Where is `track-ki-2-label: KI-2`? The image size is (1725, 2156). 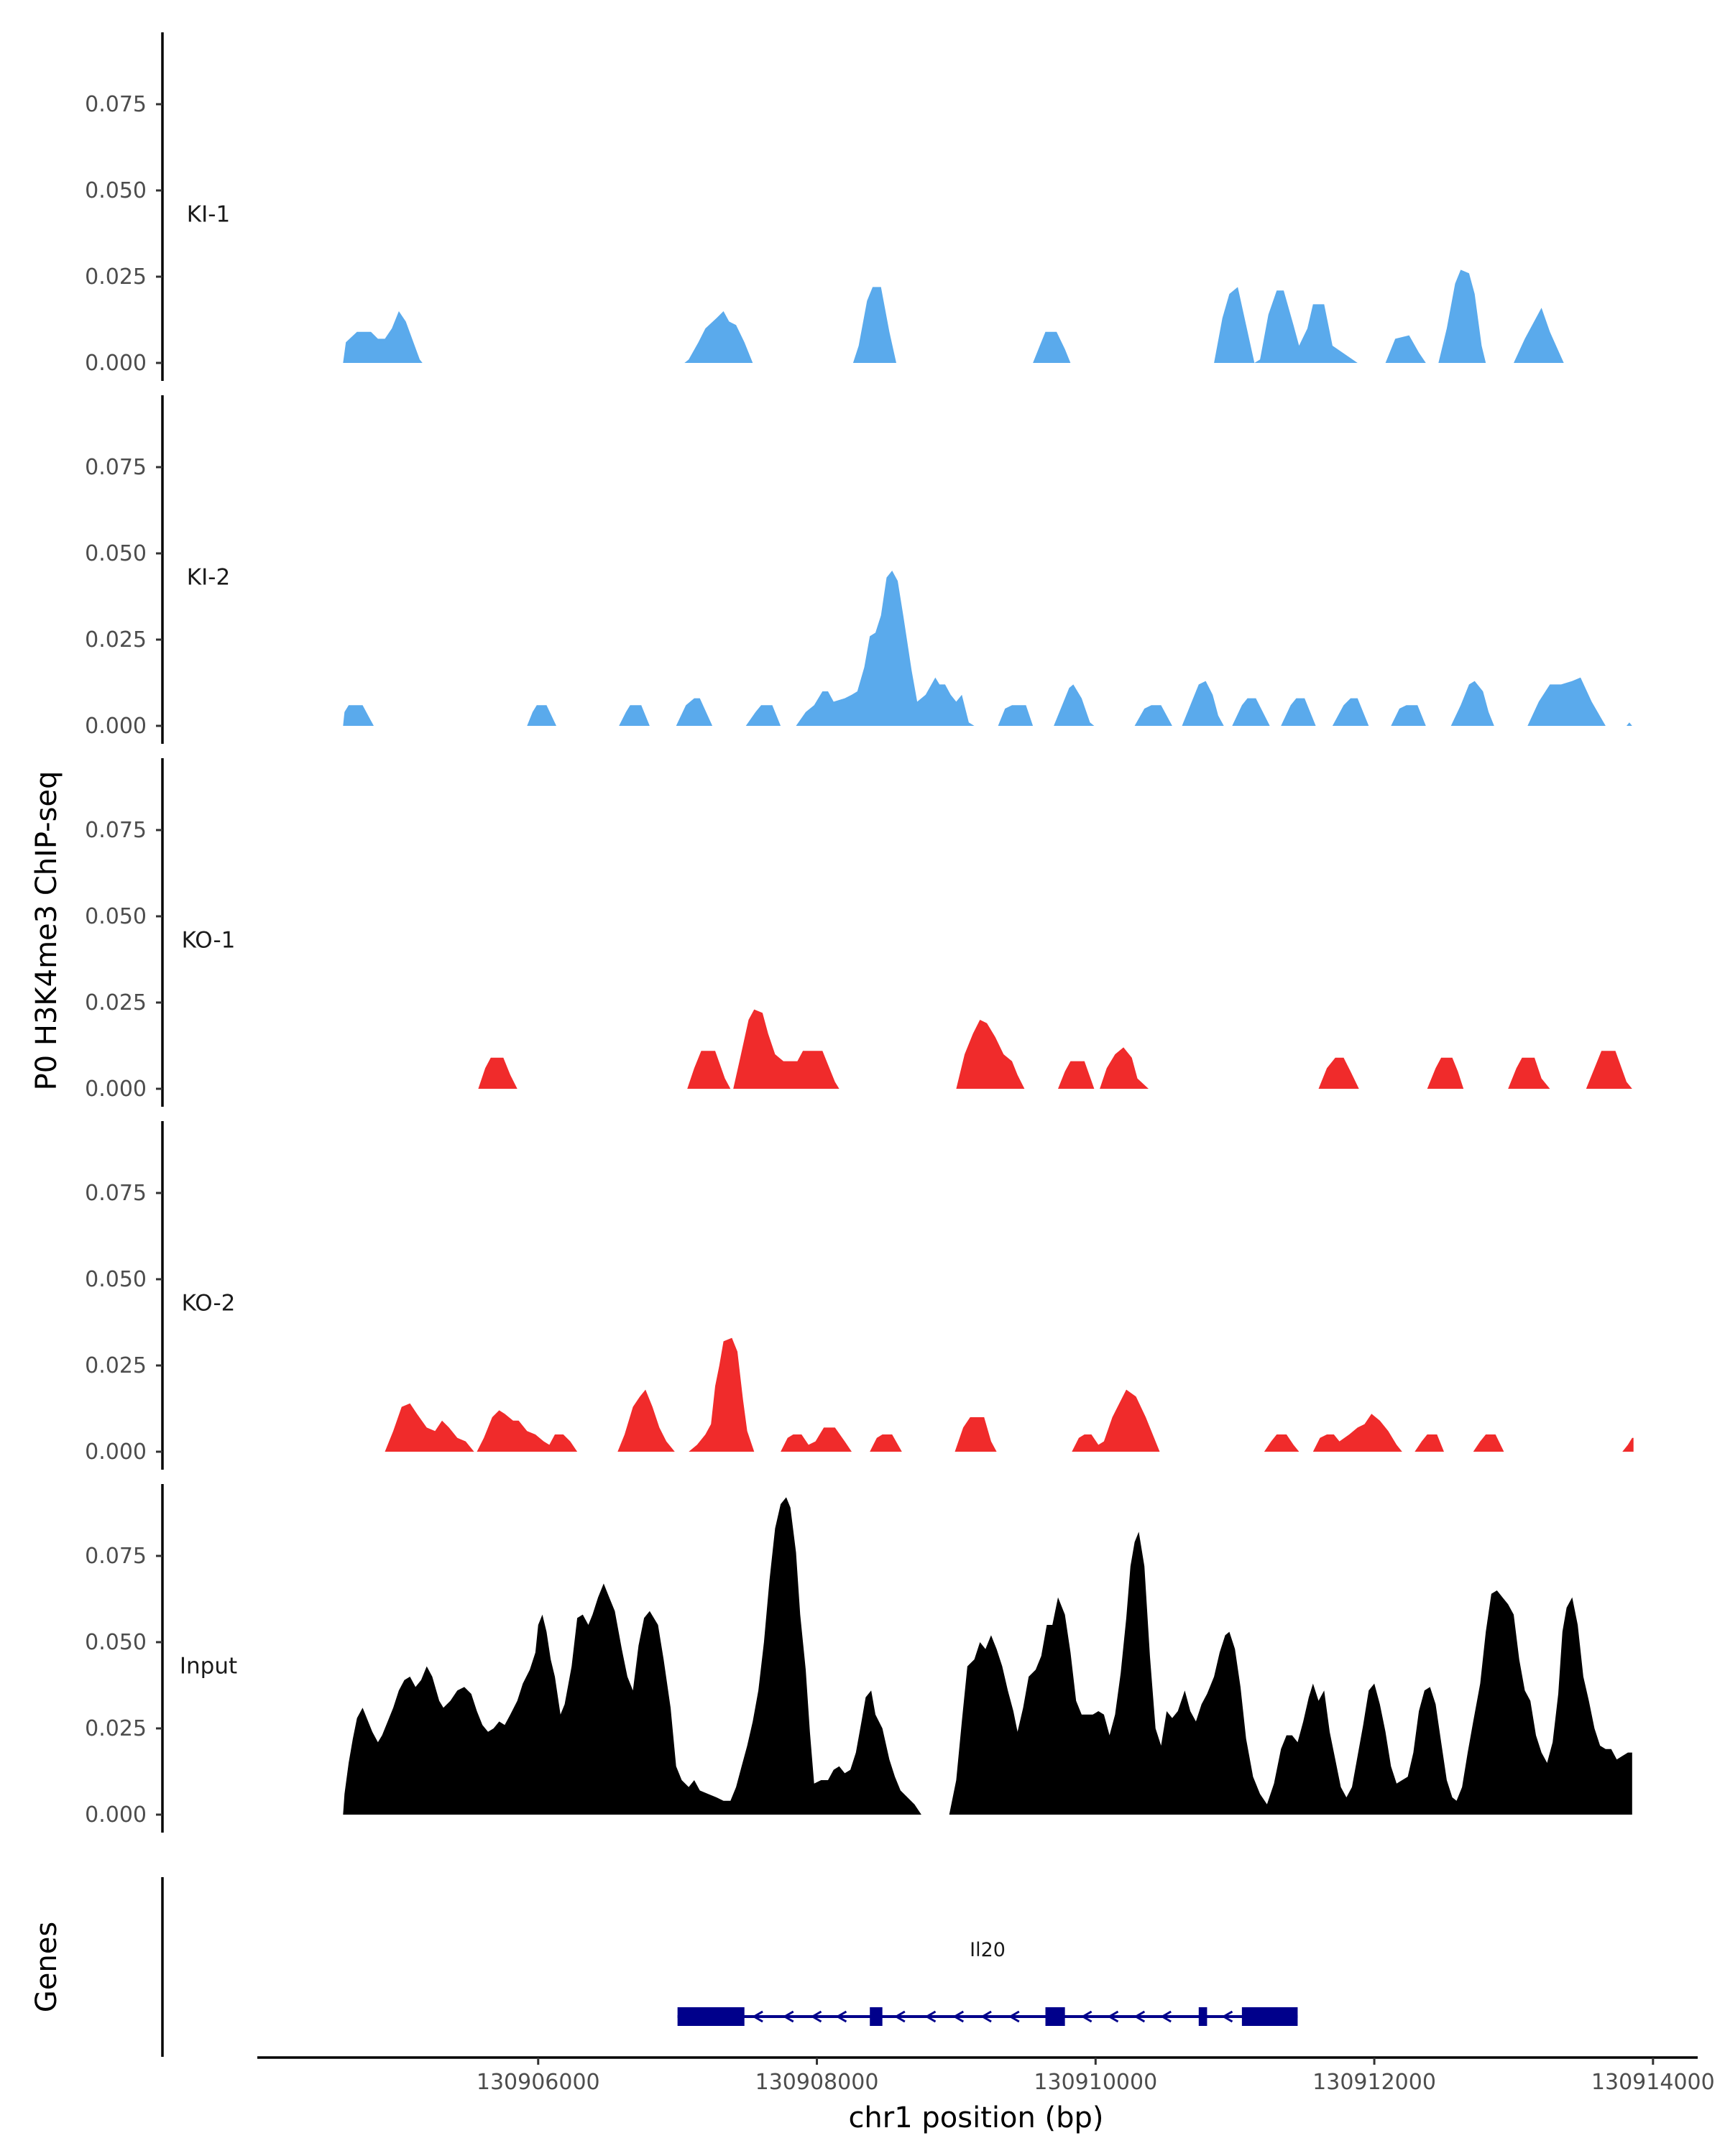
track-ki-2-label: KI-2 is located at coordinates (208, 578).